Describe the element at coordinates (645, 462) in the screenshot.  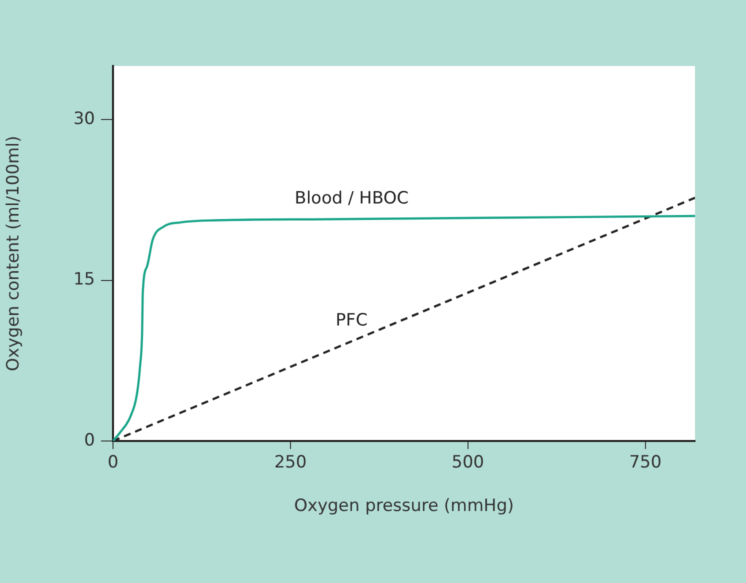
I see `x-tick-label: 750` at that location.